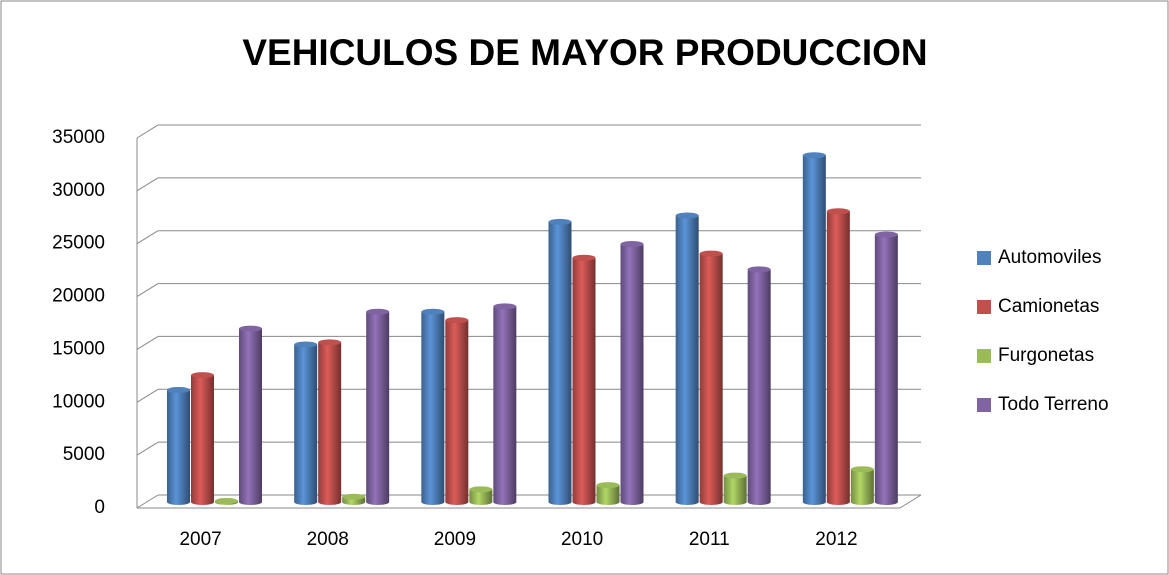  Describe the element at coordinates (584, 52) in the screenshot. I see `chart-title: VEHICULOS DE MAYOR PRODUCCION` at that location.